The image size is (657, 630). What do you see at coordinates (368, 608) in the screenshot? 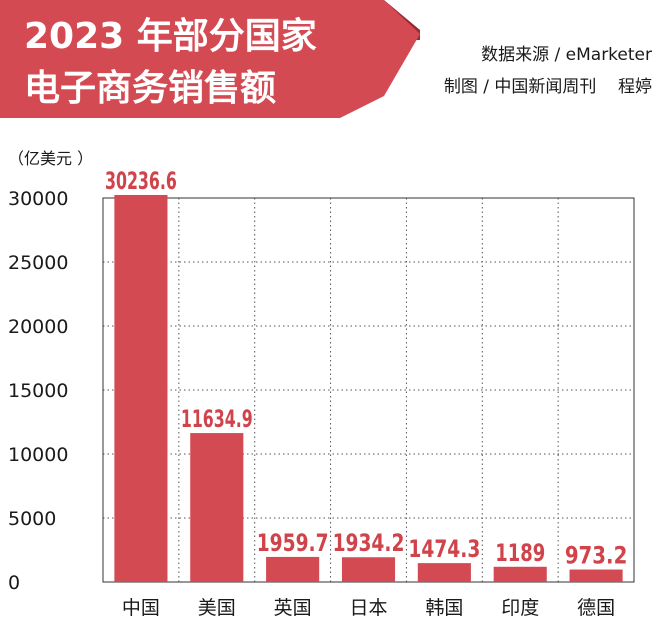
I see `x-category-label: 日本` at bounding box center [368, 608].